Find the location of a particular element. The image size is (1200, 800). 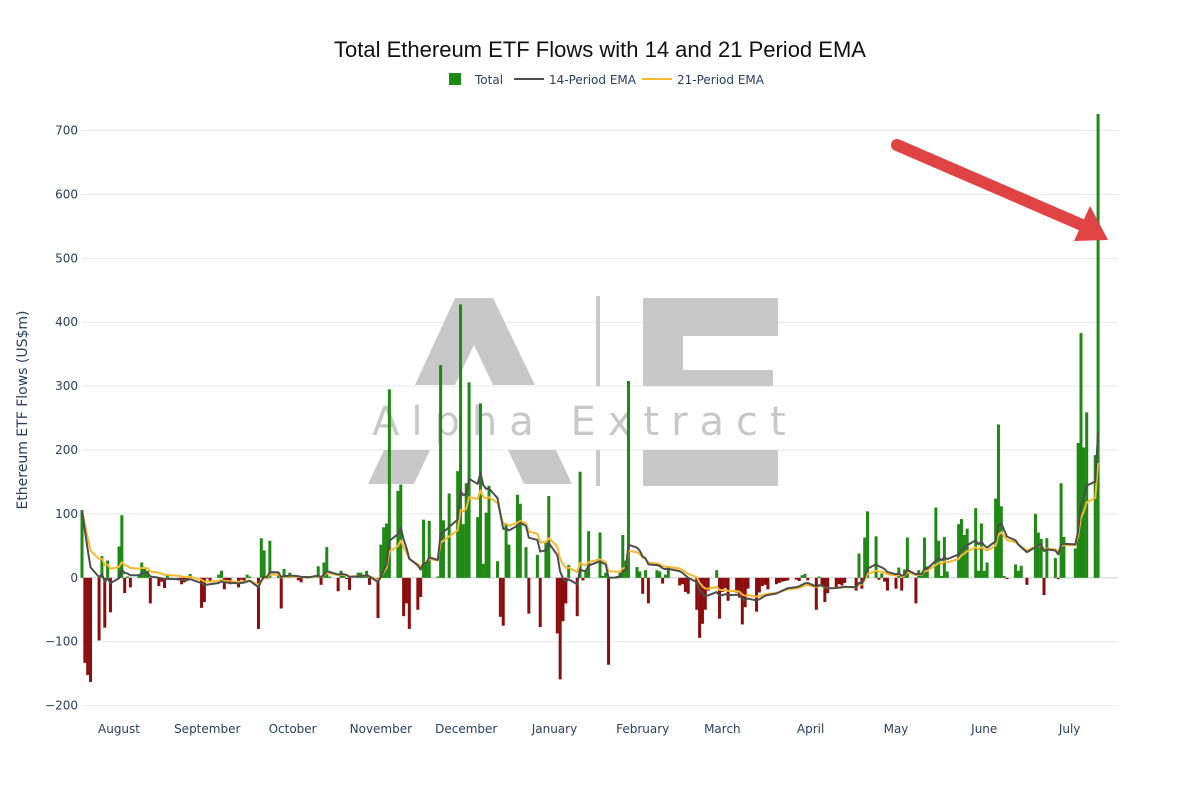

x-tick-label: April is located at coordinates (810, 729).